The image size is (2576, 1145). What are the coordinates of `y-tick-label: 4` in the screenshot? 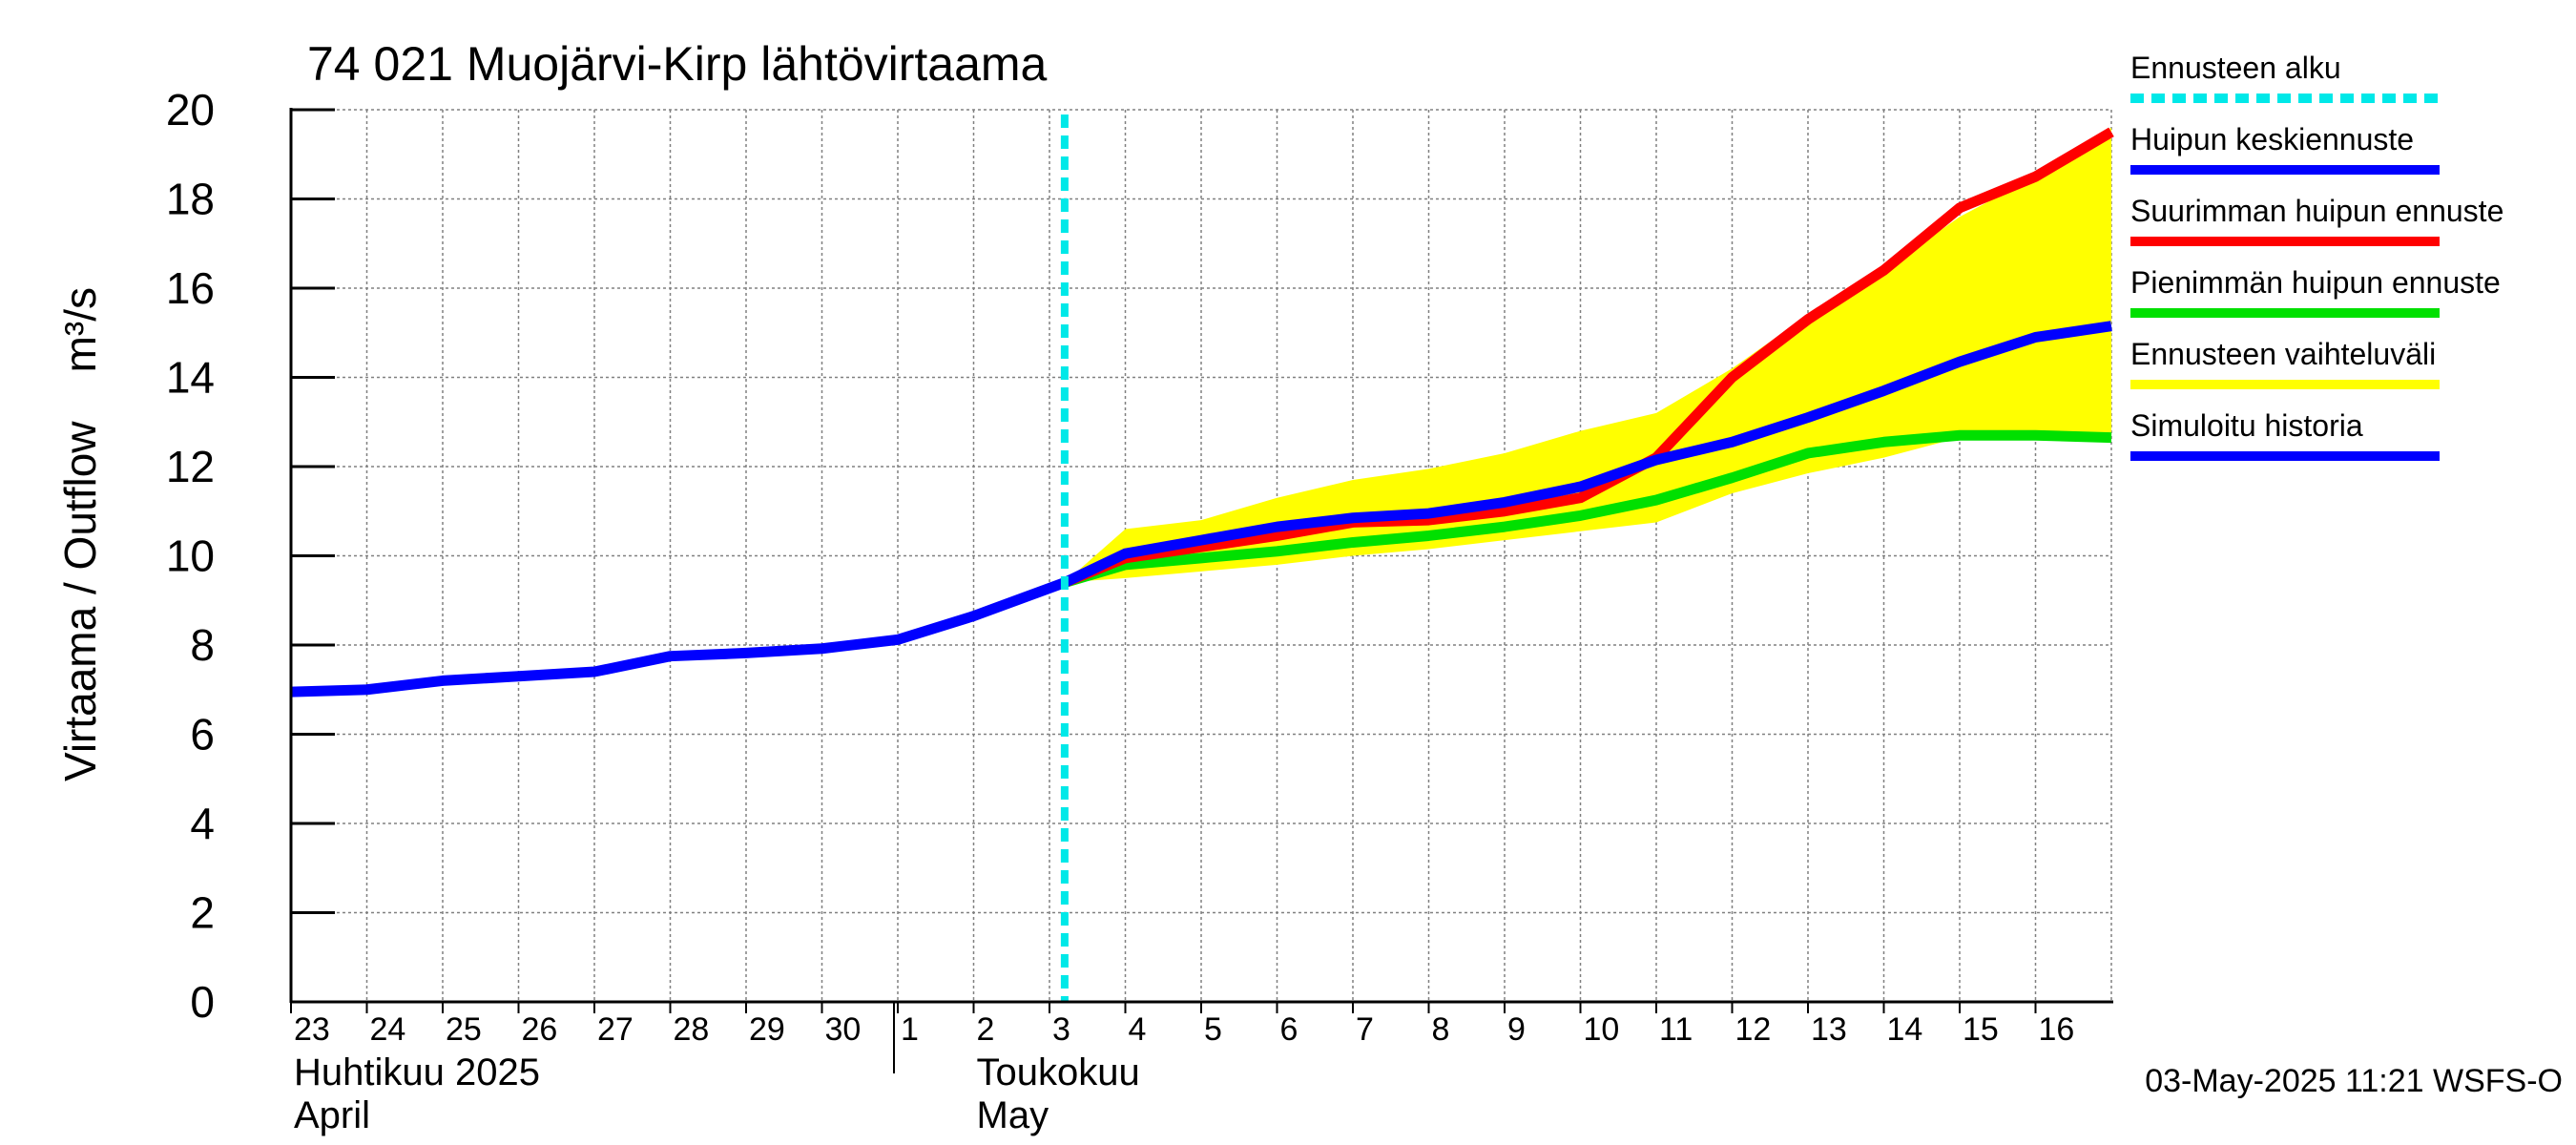 It's located at (202, 823).